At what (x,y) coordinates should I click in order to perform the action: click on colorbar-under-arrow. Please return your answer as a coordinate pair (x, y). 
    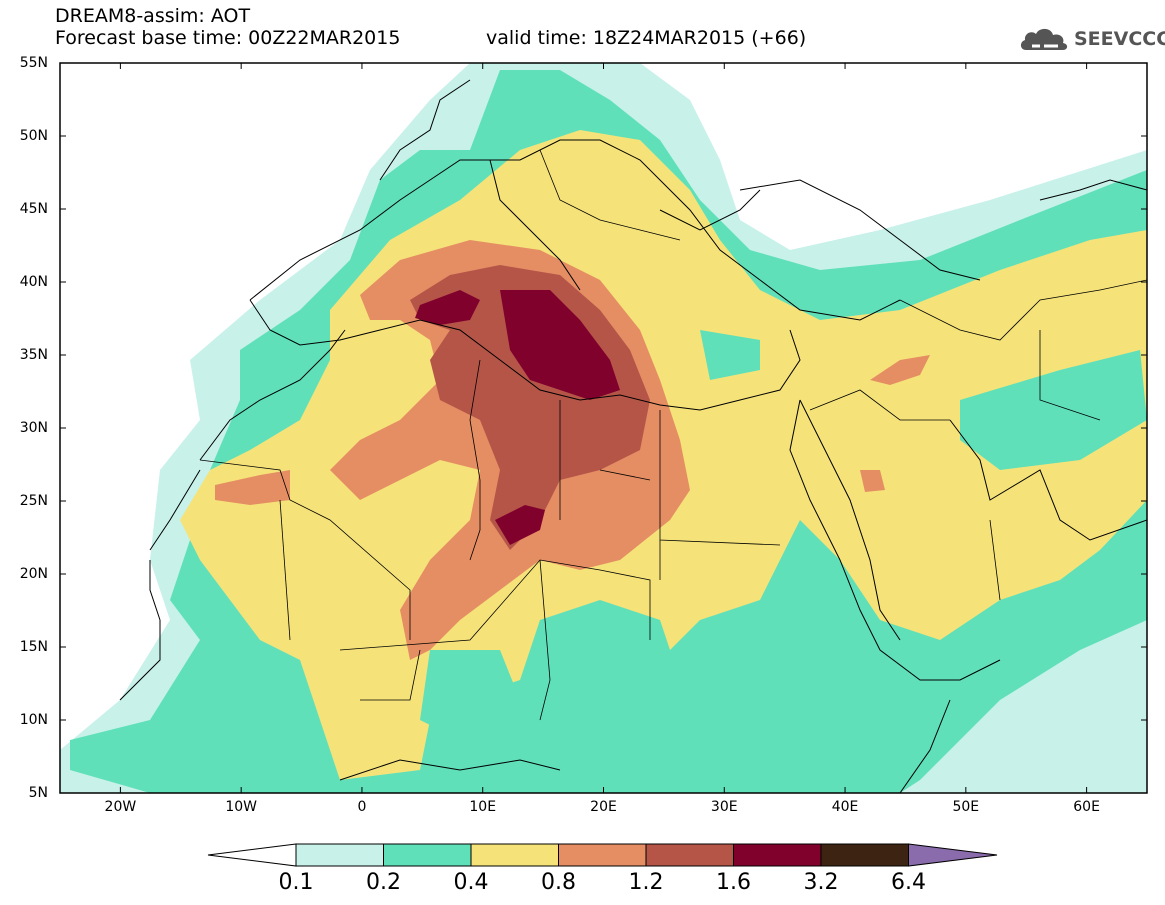
    Looking at the image, I should click on (252, 855).